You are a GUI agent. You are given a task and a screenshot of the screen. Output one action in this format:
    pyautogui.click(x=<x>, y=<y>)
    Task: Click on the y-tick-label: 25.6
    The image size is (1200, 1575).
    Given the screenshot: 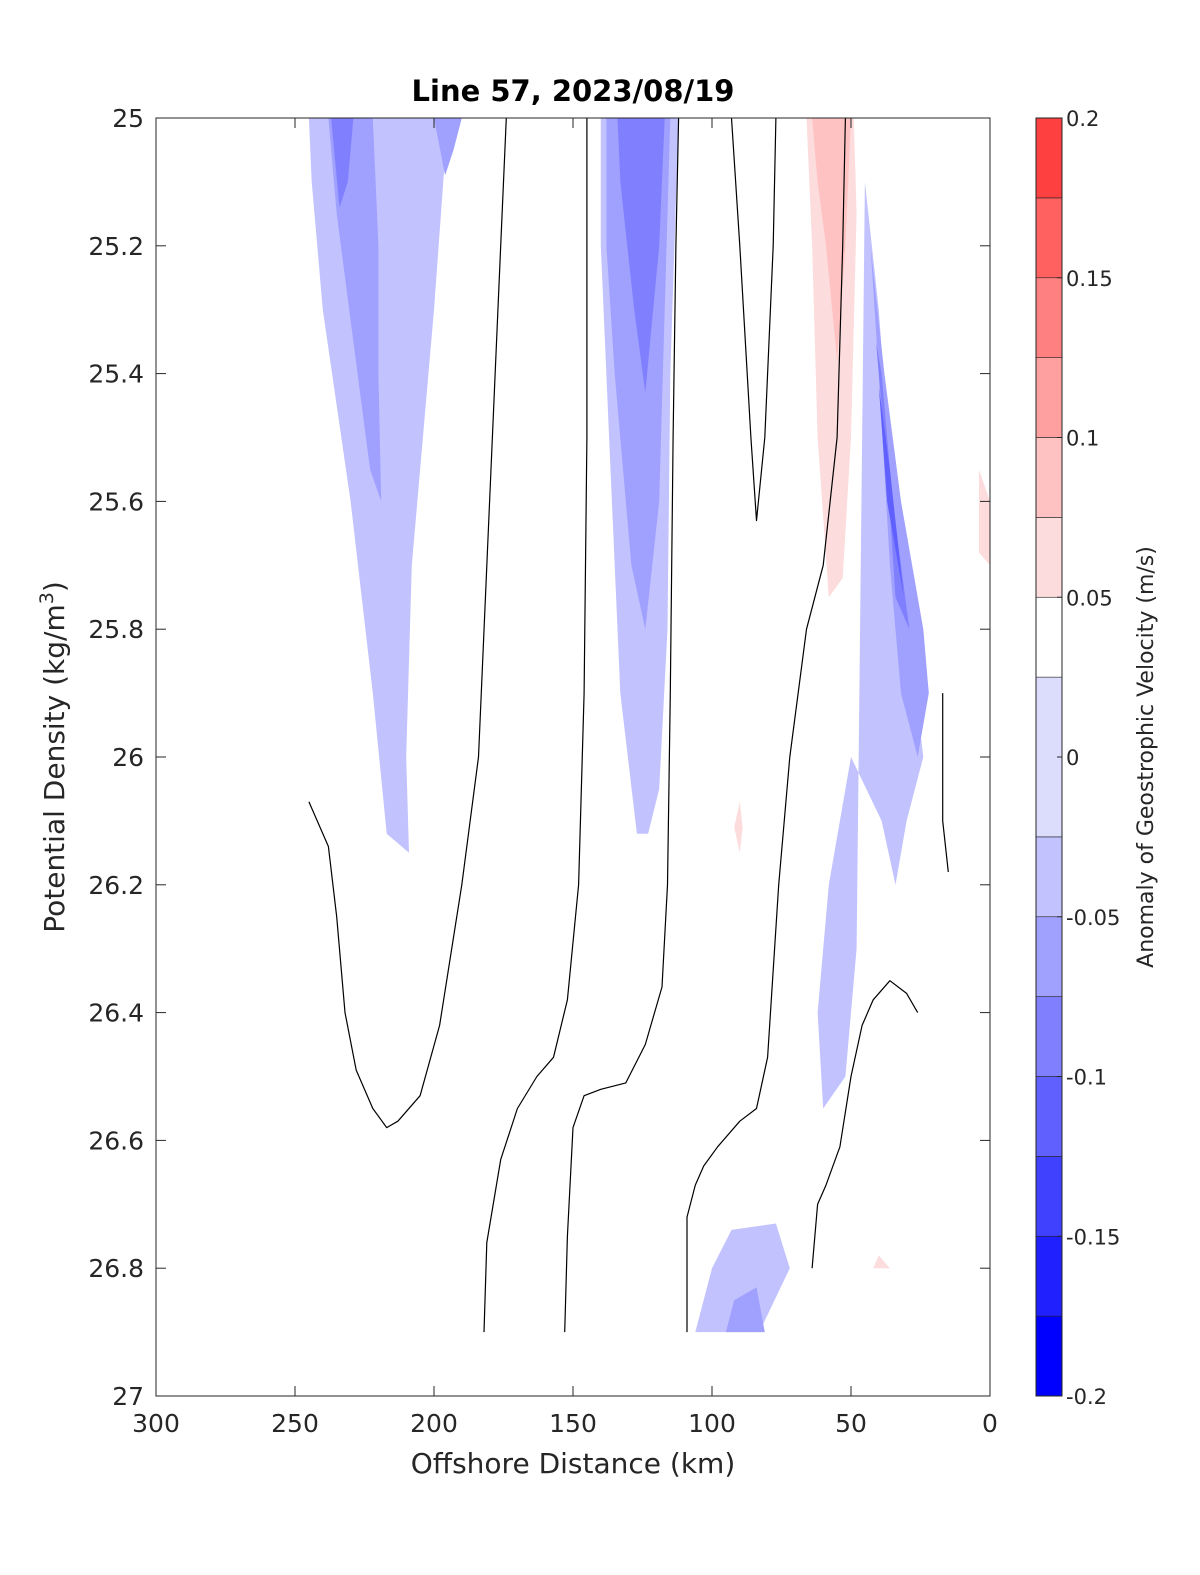 What is the action you would take?
    pyautogui.click(x=116, y=501)
    